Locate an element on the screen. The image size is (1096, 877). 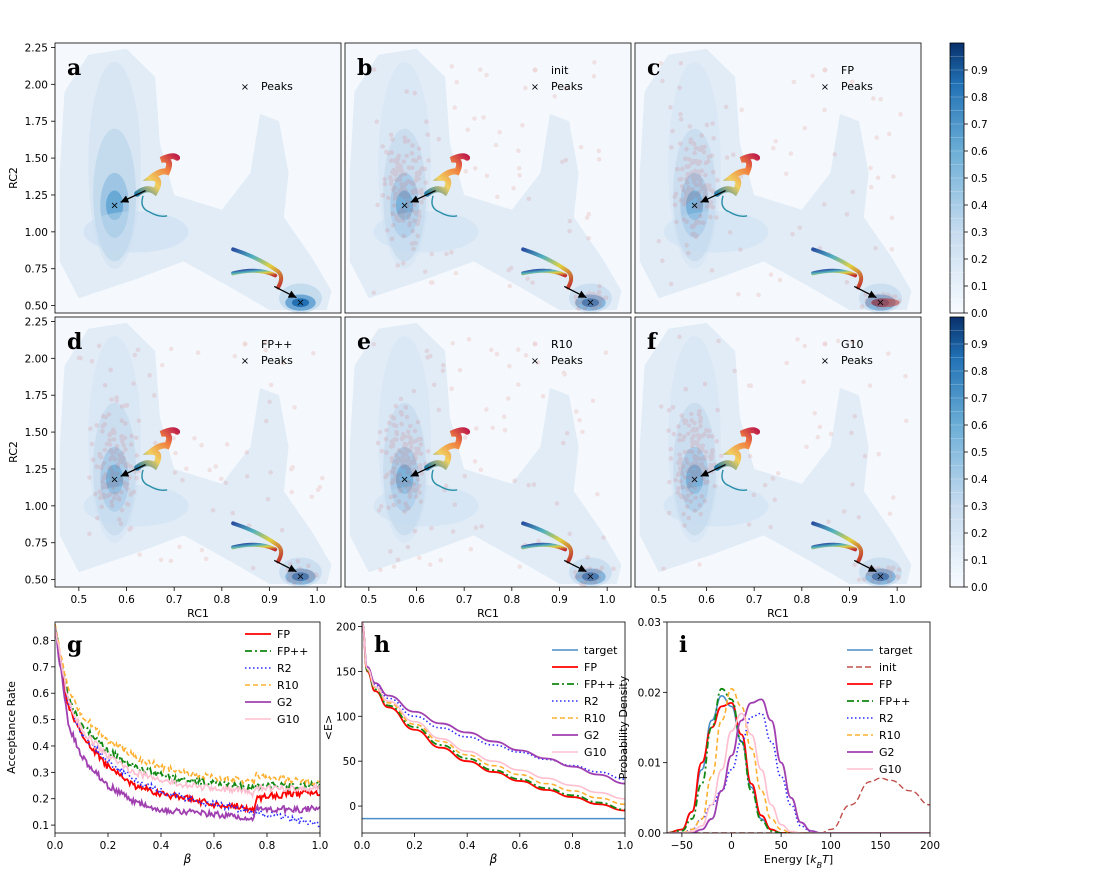
x-tick-label: 0.8 is located at coordinates (801, 600).